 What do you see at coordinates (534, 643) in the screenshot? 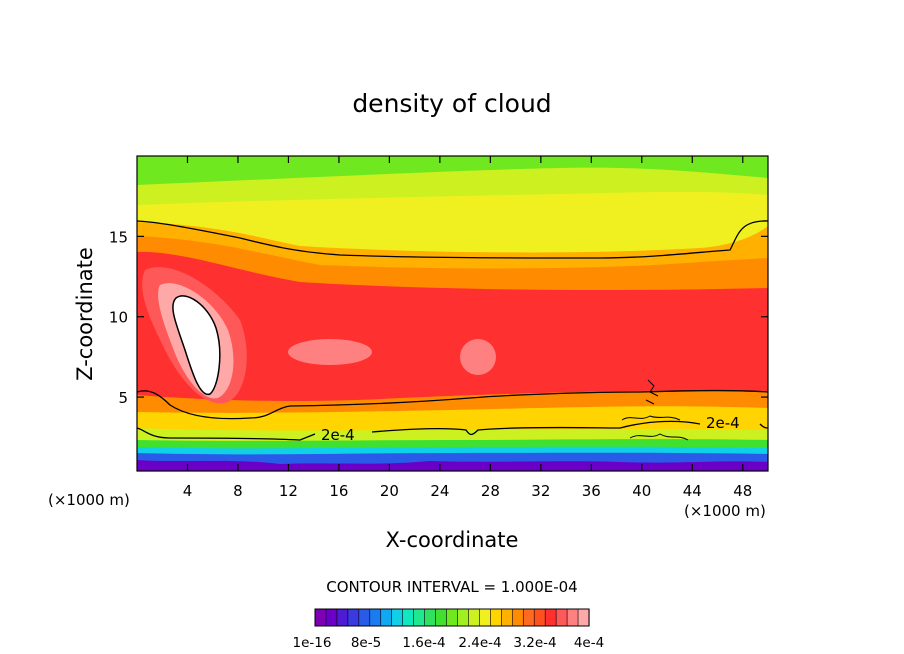
I see `colorbar-label: 3.2e-4` at bounding box center [534, 643].